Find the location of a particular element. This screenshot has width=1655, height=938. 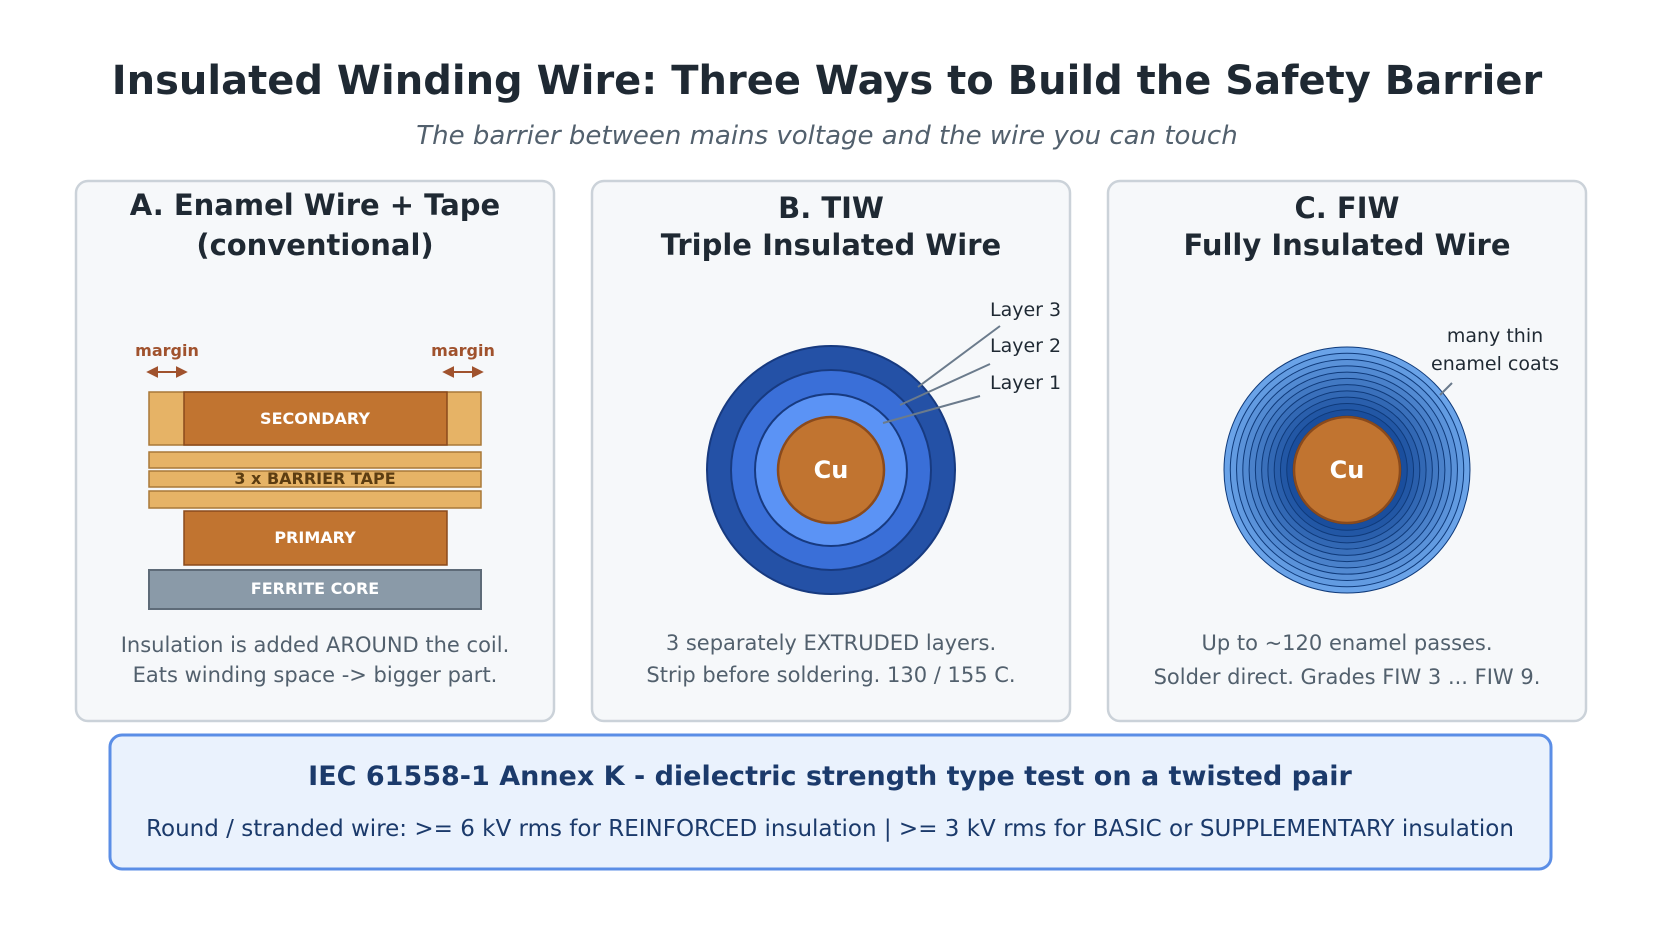

ferrite-core is located at coordinates (315, 589).